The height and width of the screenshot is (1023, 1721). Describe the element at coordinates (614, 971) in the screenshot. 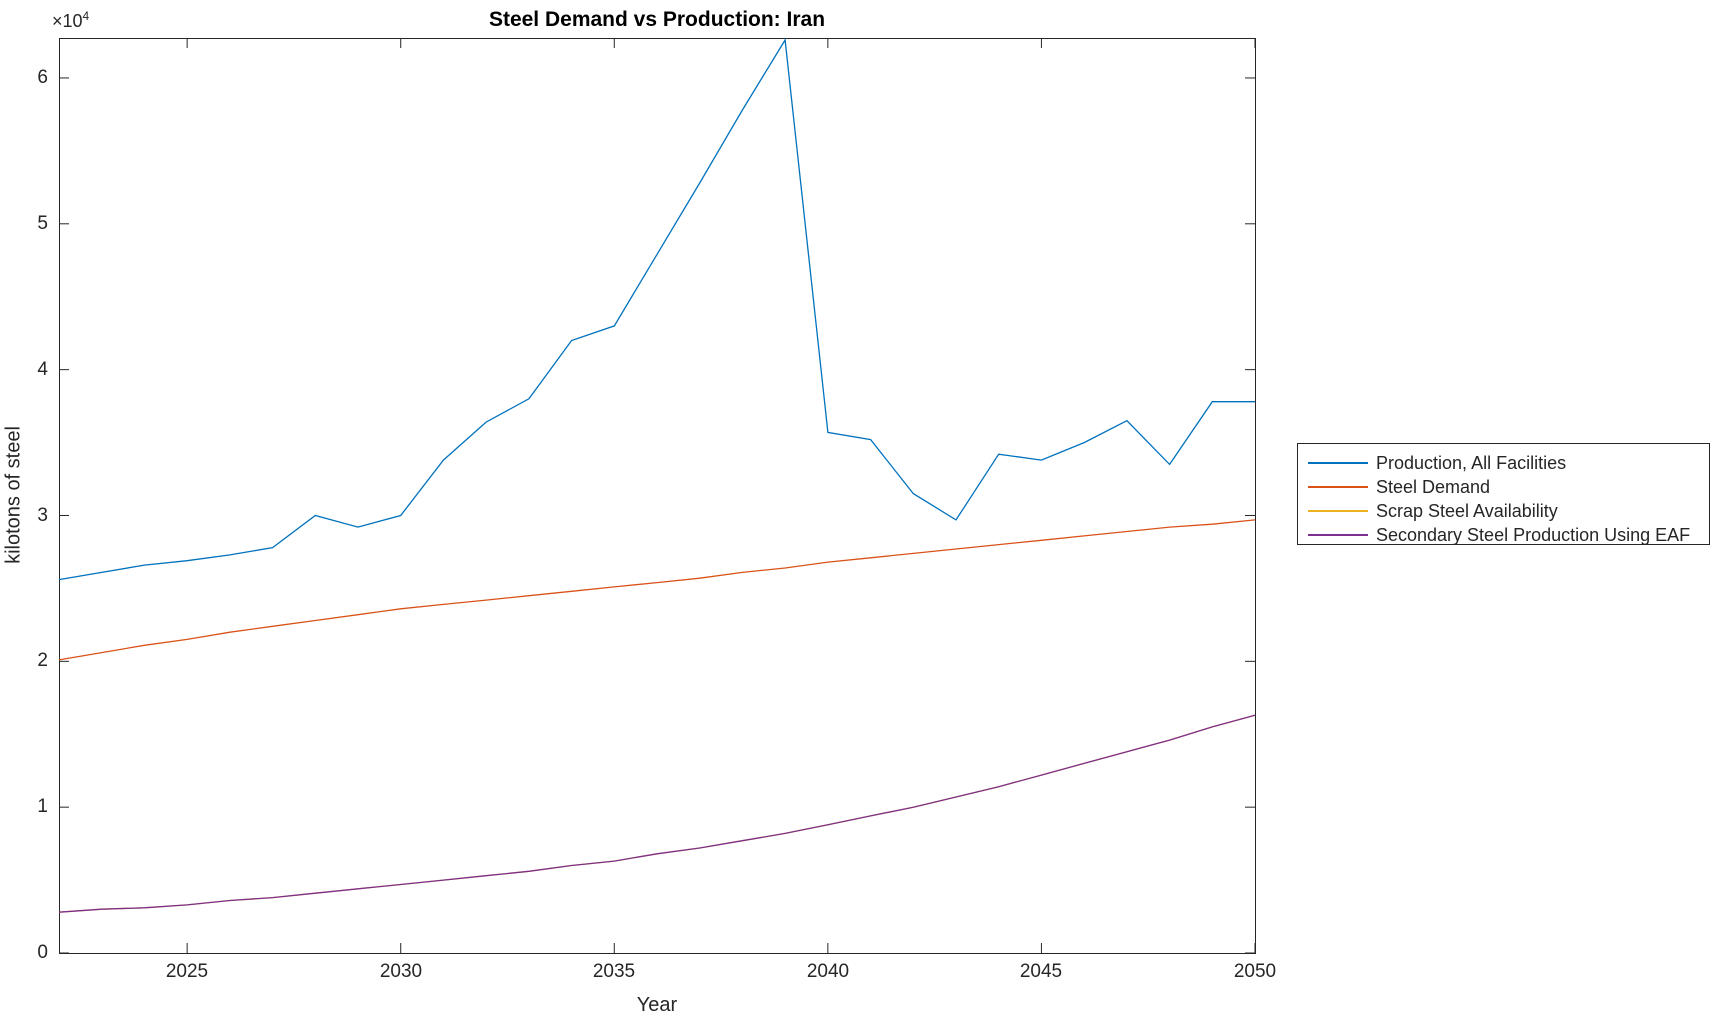

I see `x-tick-label: 2035` at that location.